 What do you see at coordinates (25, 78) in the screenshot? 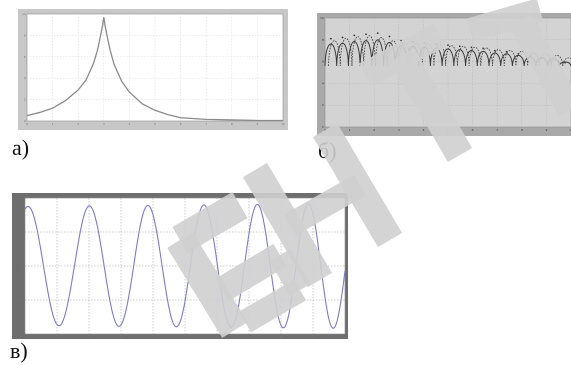
I see `chart-a-y-tick-label: 4` at bounding box center [25, 78].